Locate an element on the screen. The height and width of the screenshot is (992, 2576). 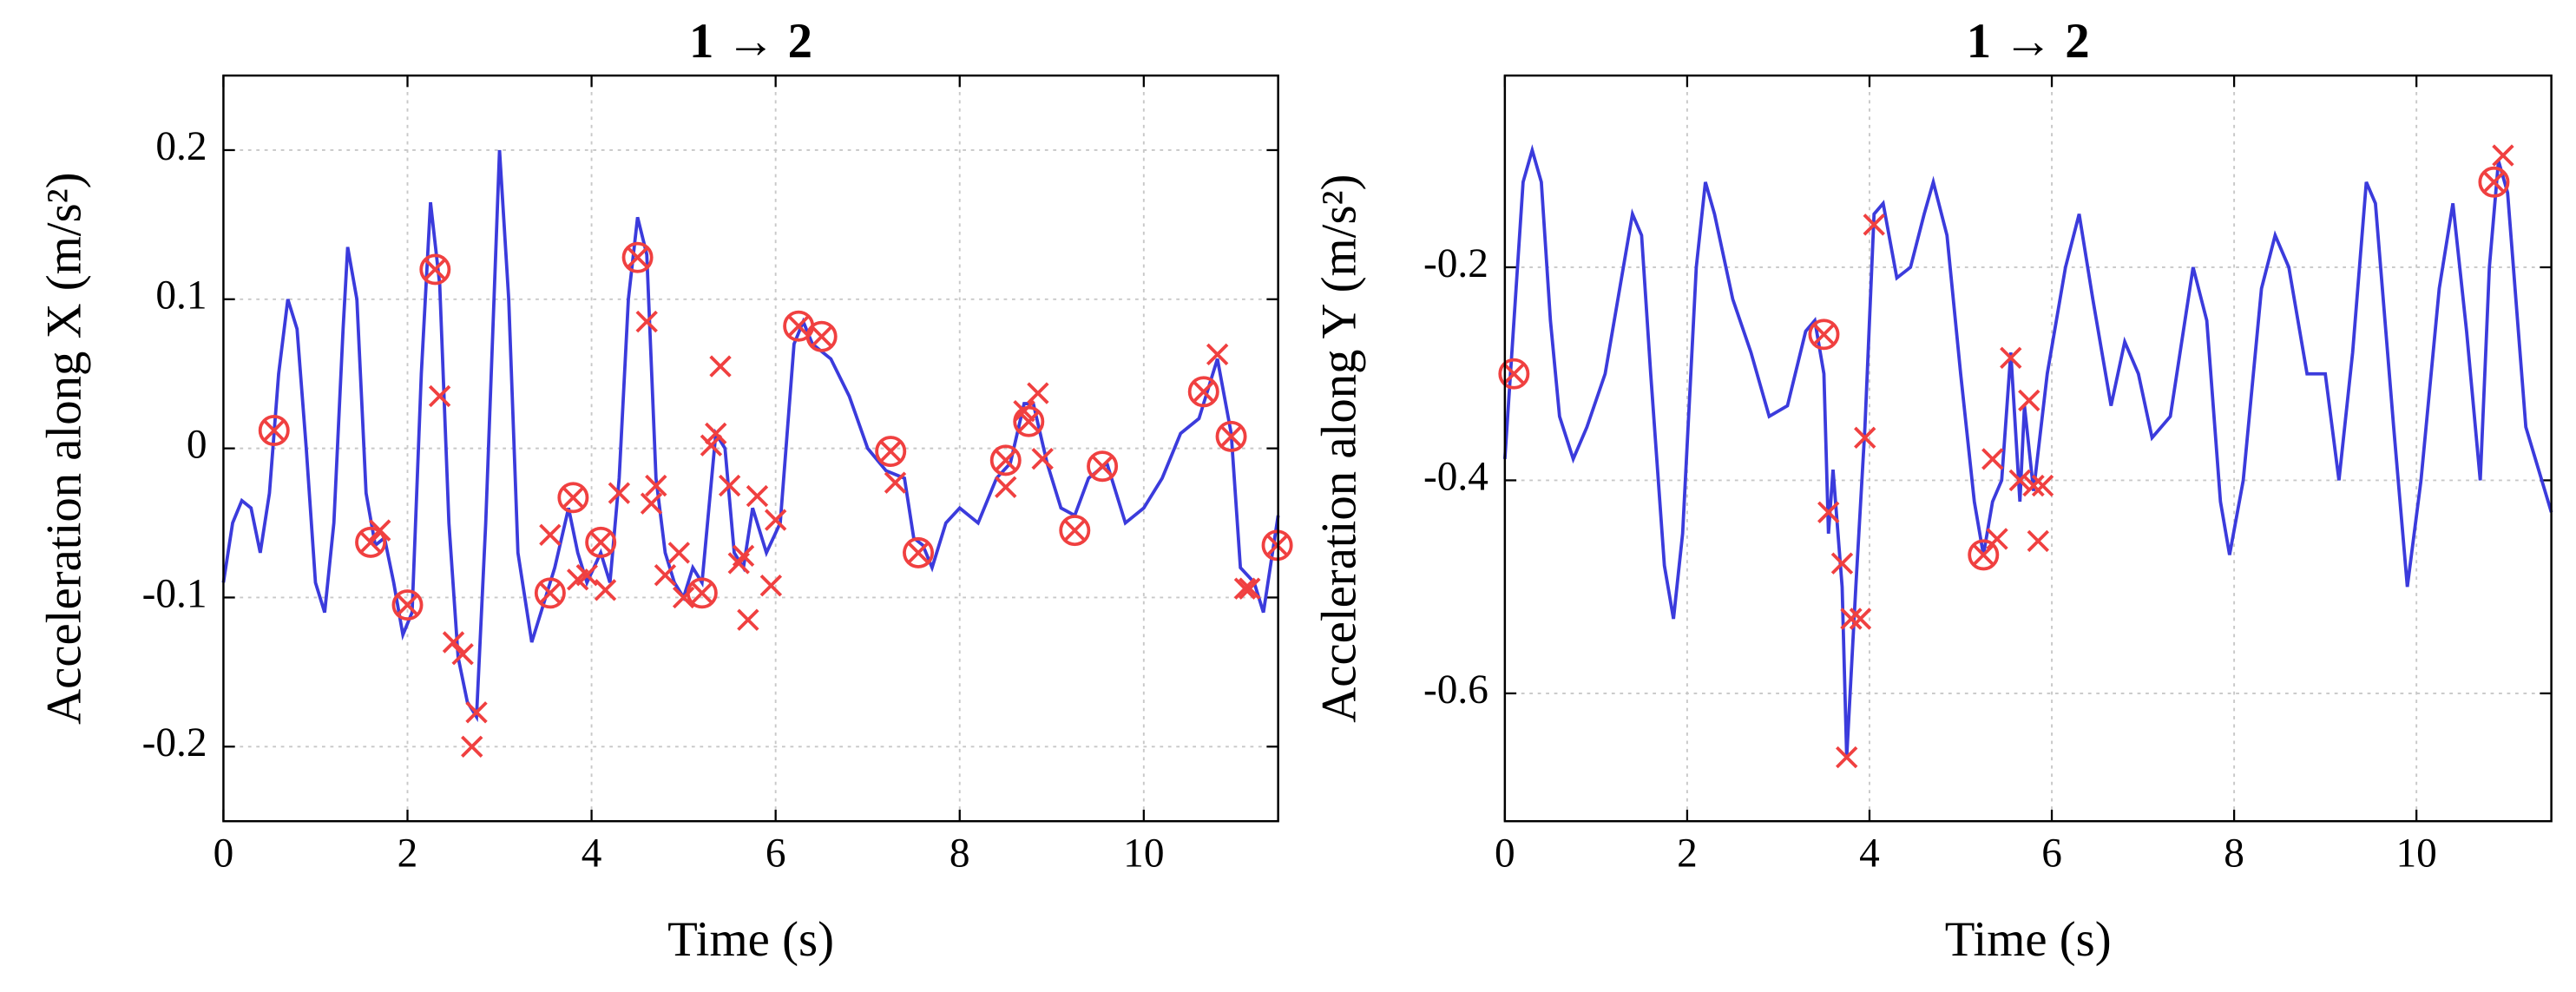
y-axis-label: Acceleration along Y (m/s²) is located at coordinates (1339, 448).